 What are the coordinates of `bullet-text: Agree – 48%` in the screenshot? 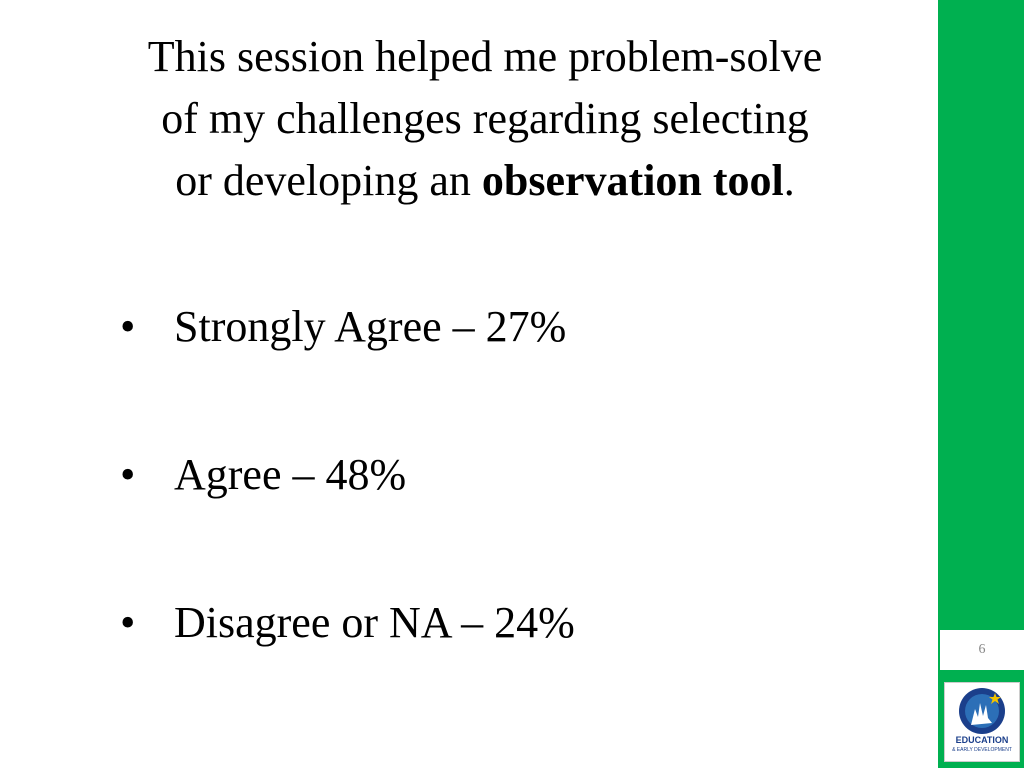 It's located at (290, 474).